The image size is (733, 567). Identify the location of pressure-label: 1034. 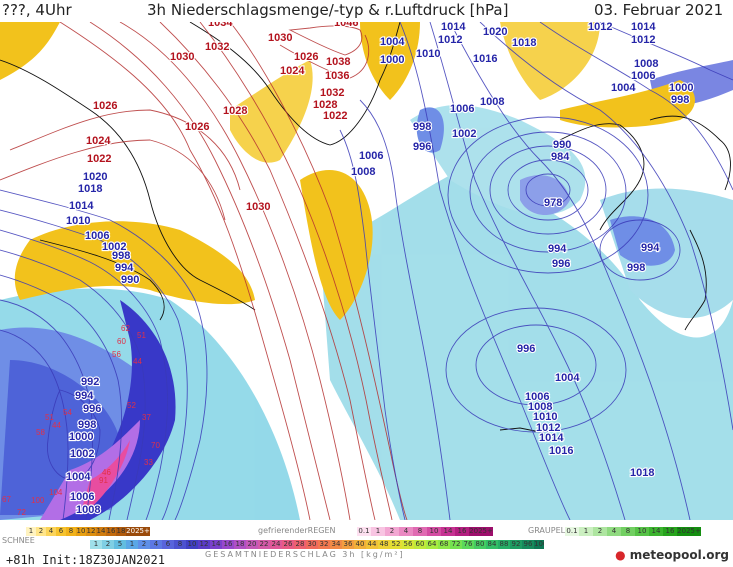
(220, 25).